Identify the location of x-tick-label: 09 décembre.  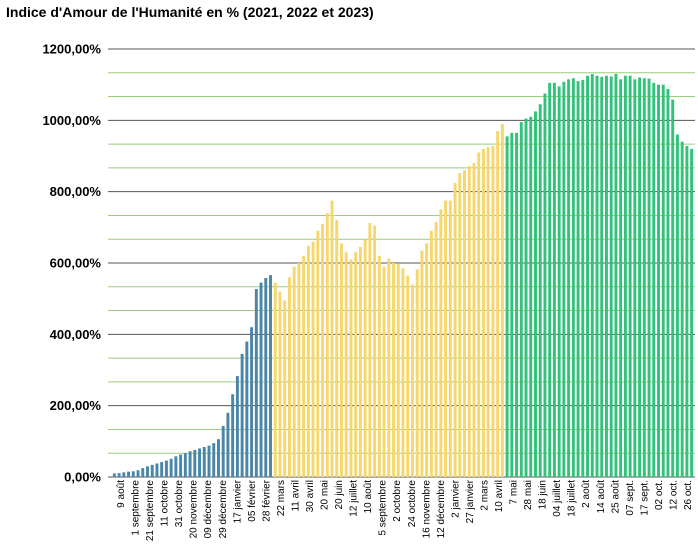
(208, 509).